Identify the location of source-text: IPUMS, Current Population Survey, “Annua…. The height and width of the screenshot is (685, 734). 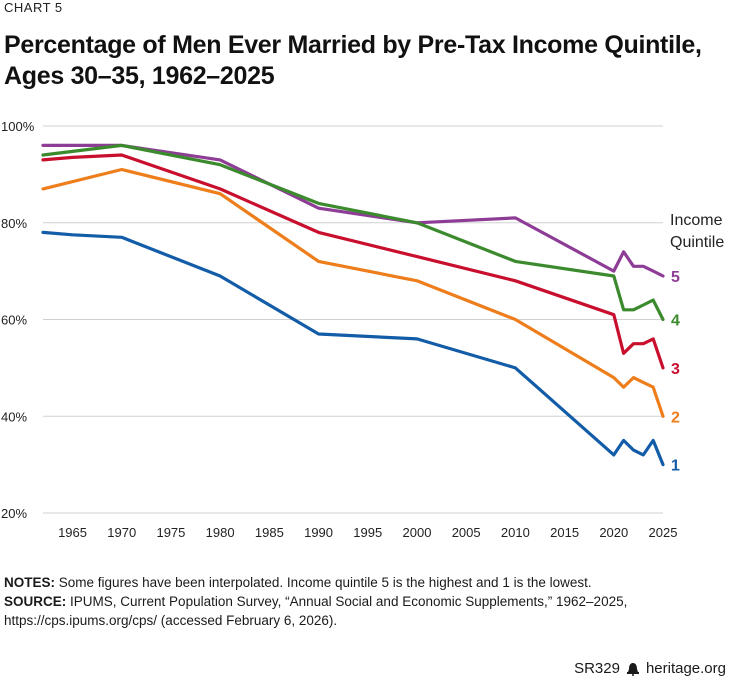
(316, 611).